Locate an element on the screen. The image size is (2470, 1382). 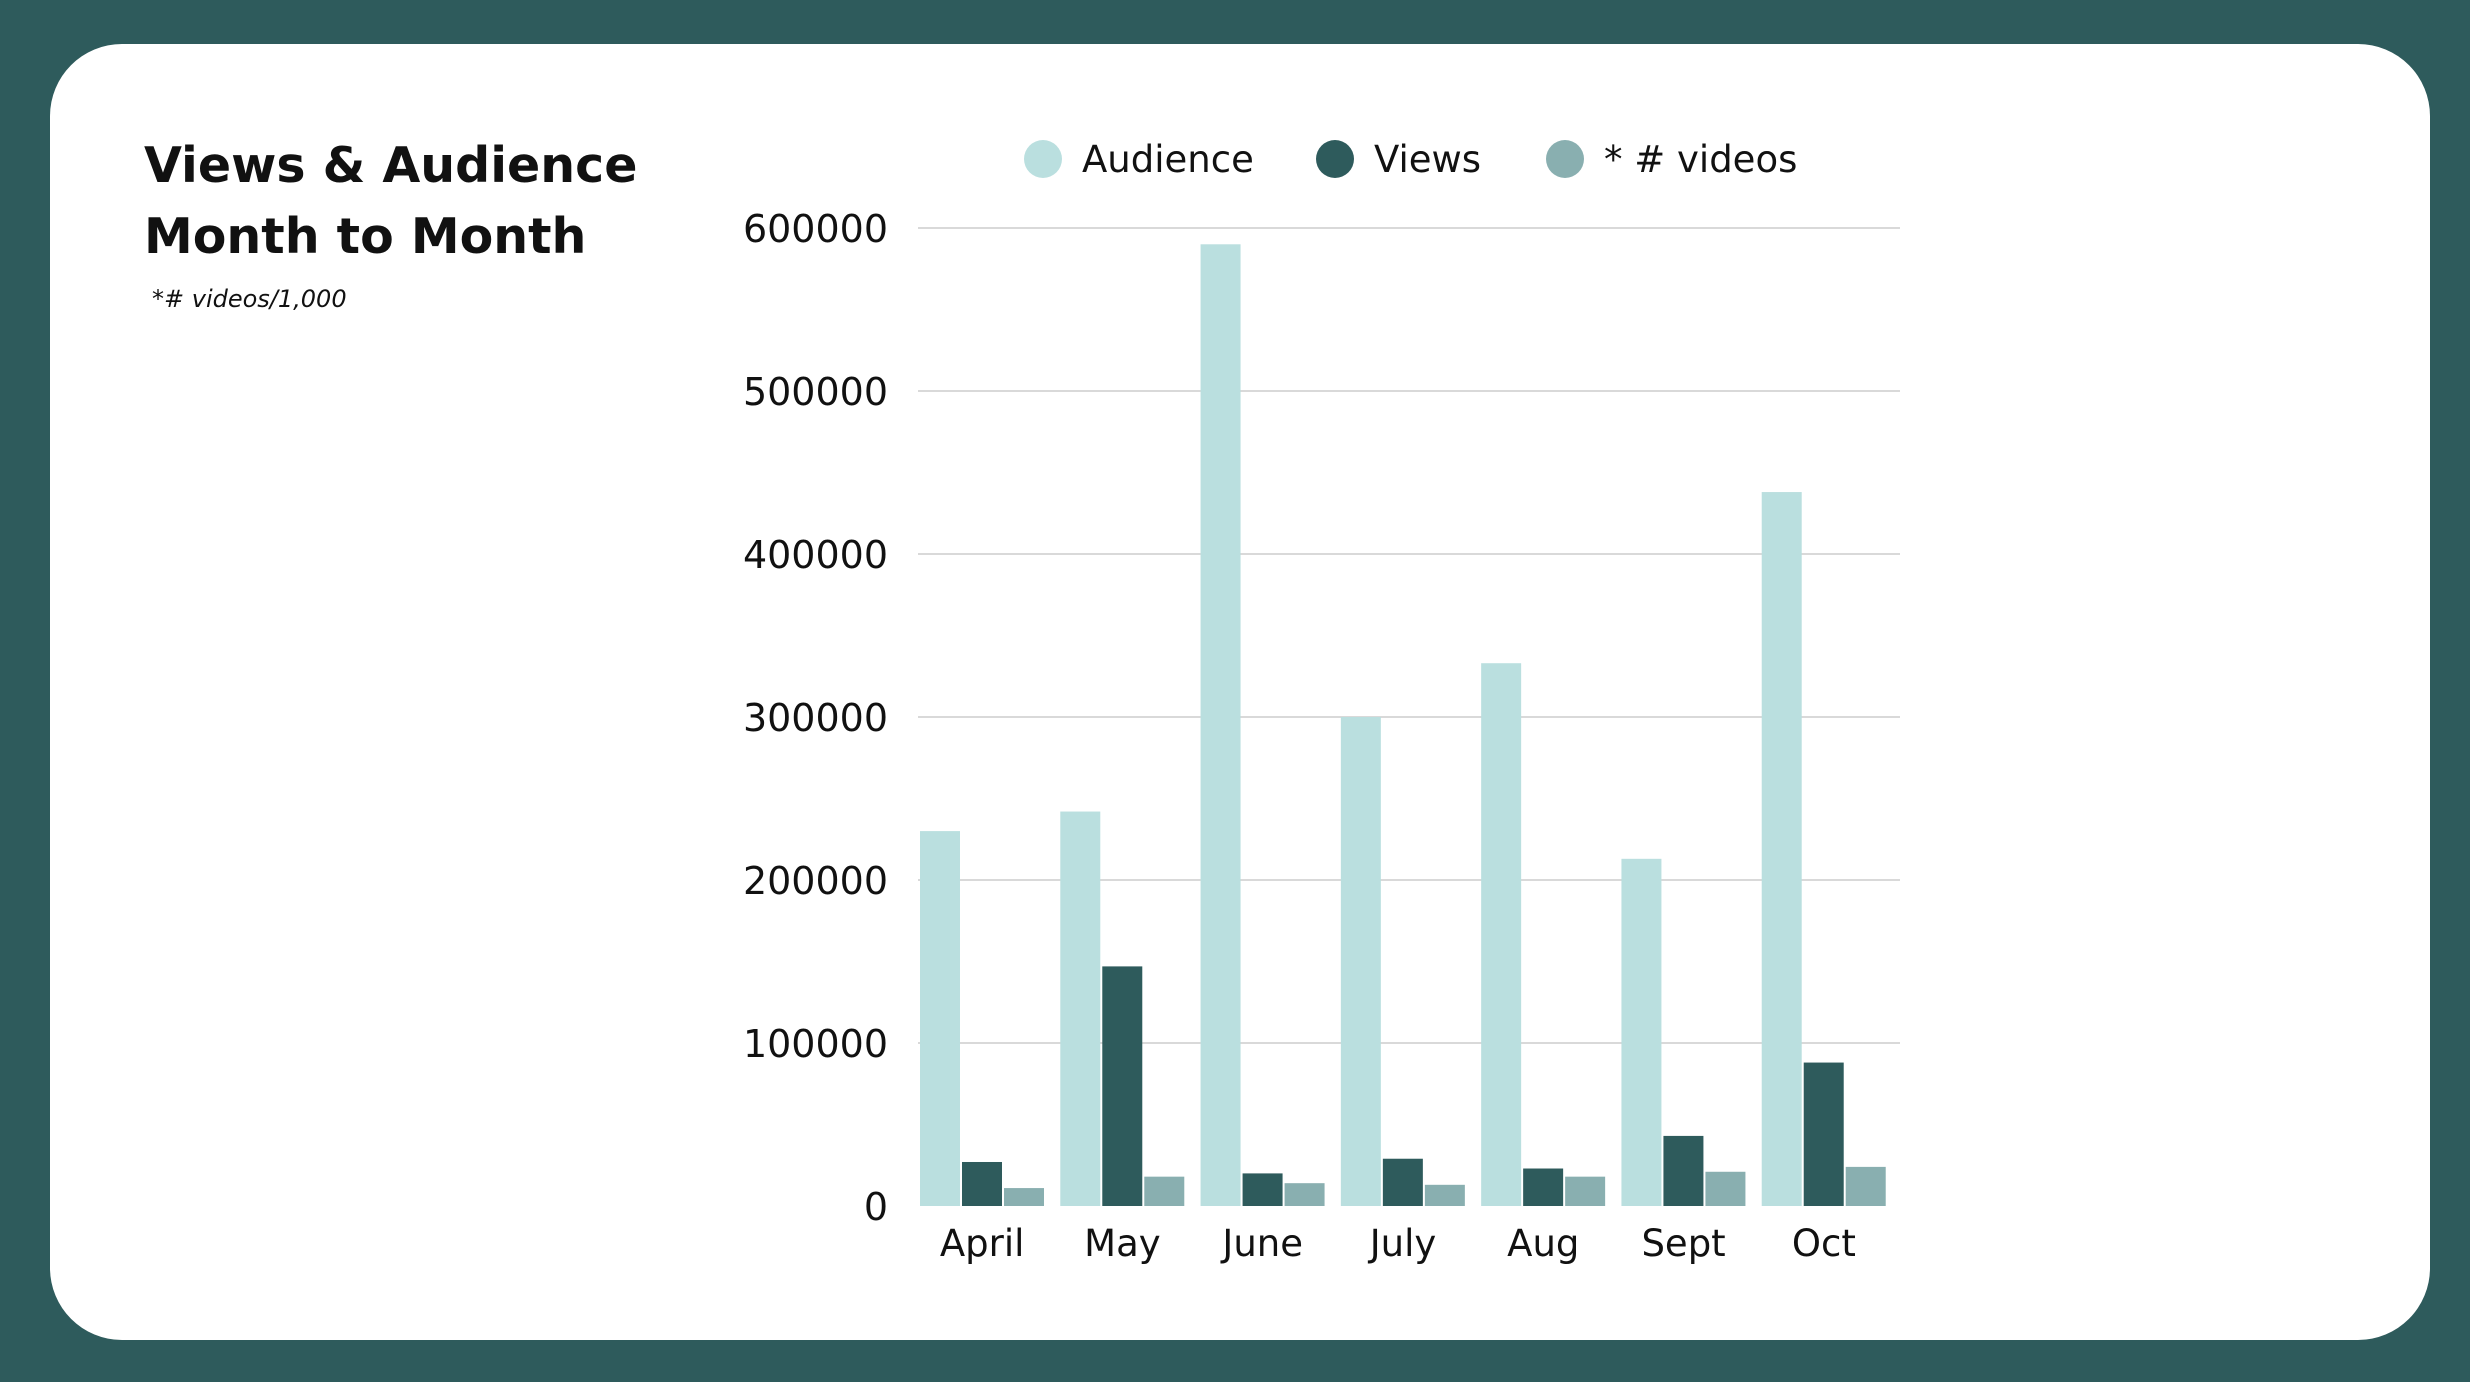
y-tick-label: 300000 is located at coordinates (815, 718).